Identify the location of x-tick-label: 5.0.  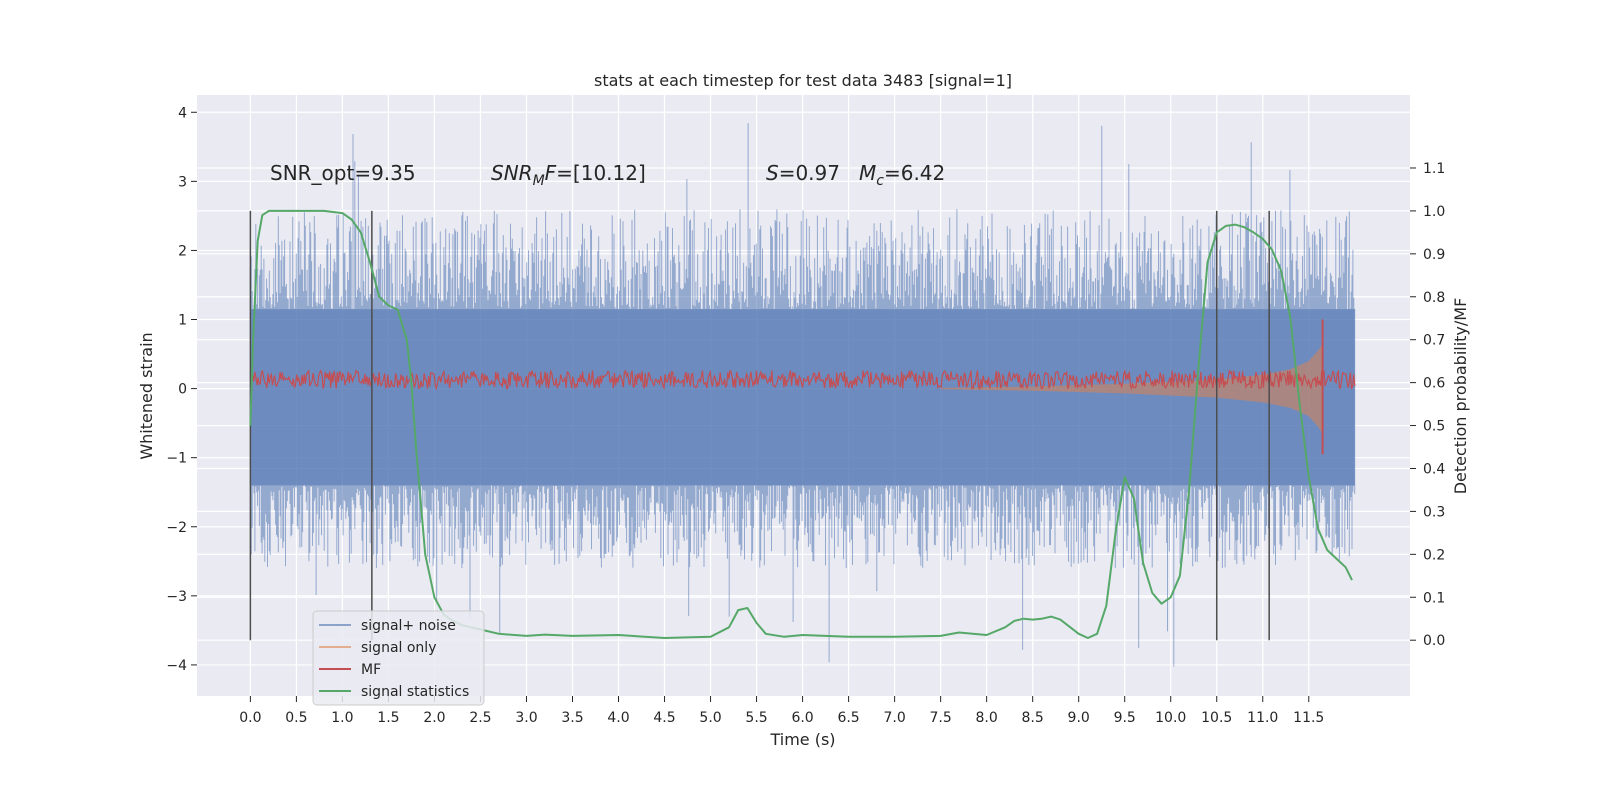
(710, 718).